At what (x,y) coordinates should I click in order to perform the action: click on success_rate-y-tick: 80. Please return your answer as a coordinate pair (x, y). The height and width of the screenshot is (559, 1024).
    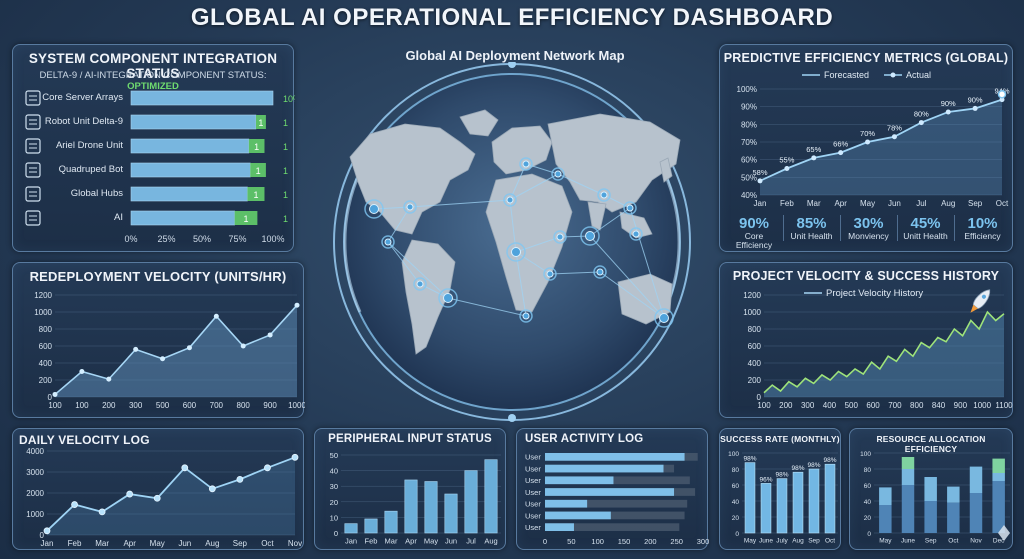
    Looking at the image, I should click on (736, 470).